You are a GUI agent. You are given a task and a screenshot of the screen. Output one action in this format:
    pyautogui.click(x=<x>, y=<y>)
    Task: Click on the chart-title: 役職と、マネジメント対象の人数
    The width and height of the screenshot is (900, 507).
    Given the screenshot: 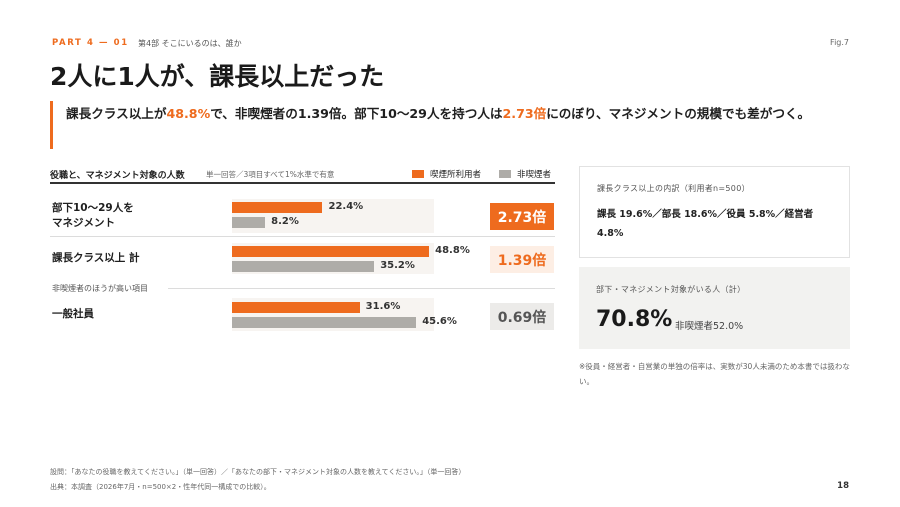 What is the action you would take?
    pyautogui.click(x=117, y=176)
    